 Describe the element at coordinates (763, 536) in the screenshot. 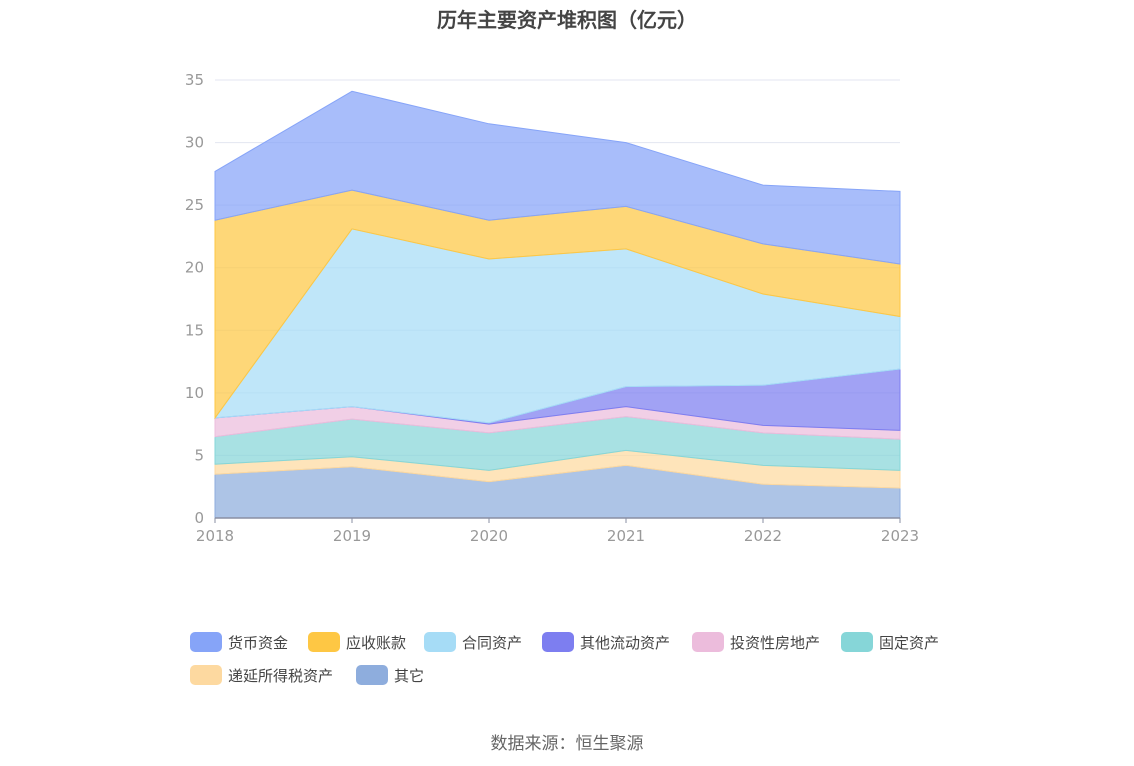

I see `x-tick-label: 2022` at that location.